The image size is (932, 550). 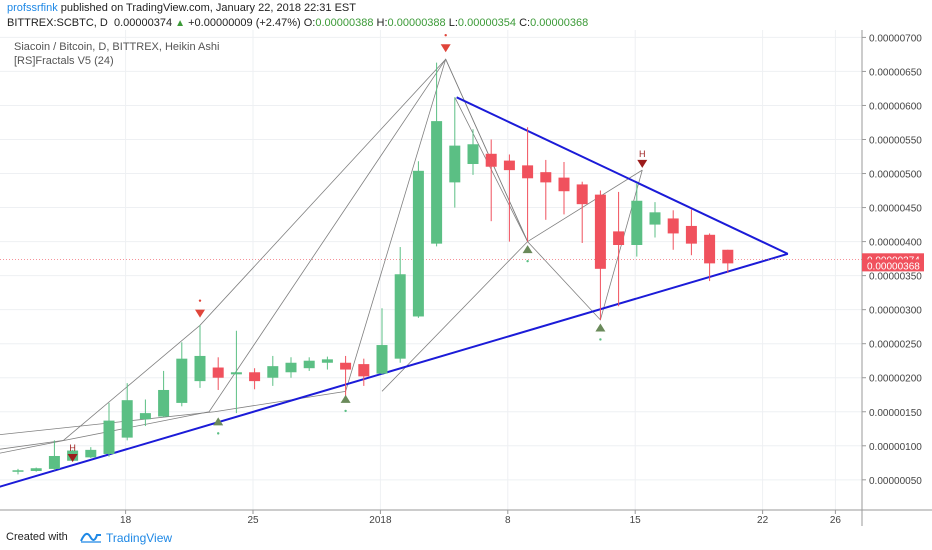 I want to click on fractal-label: H, so click(x=642, y=154).